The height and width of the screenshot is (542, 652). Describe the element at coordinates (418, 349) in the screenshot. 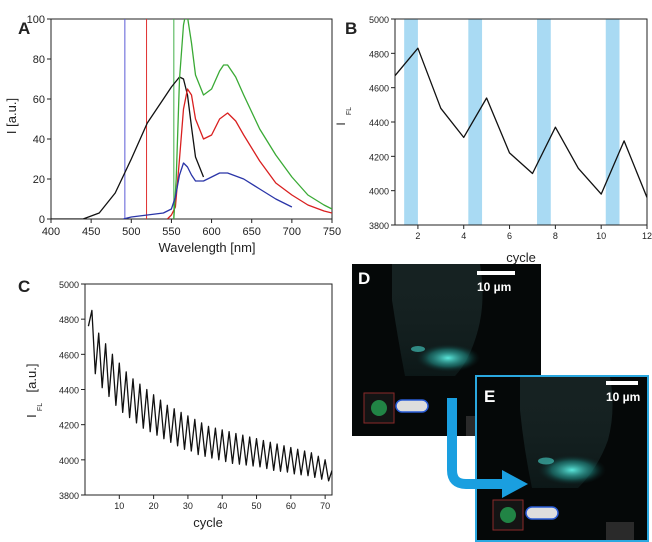

I see `micrograph-d-emission-spot` at that location.